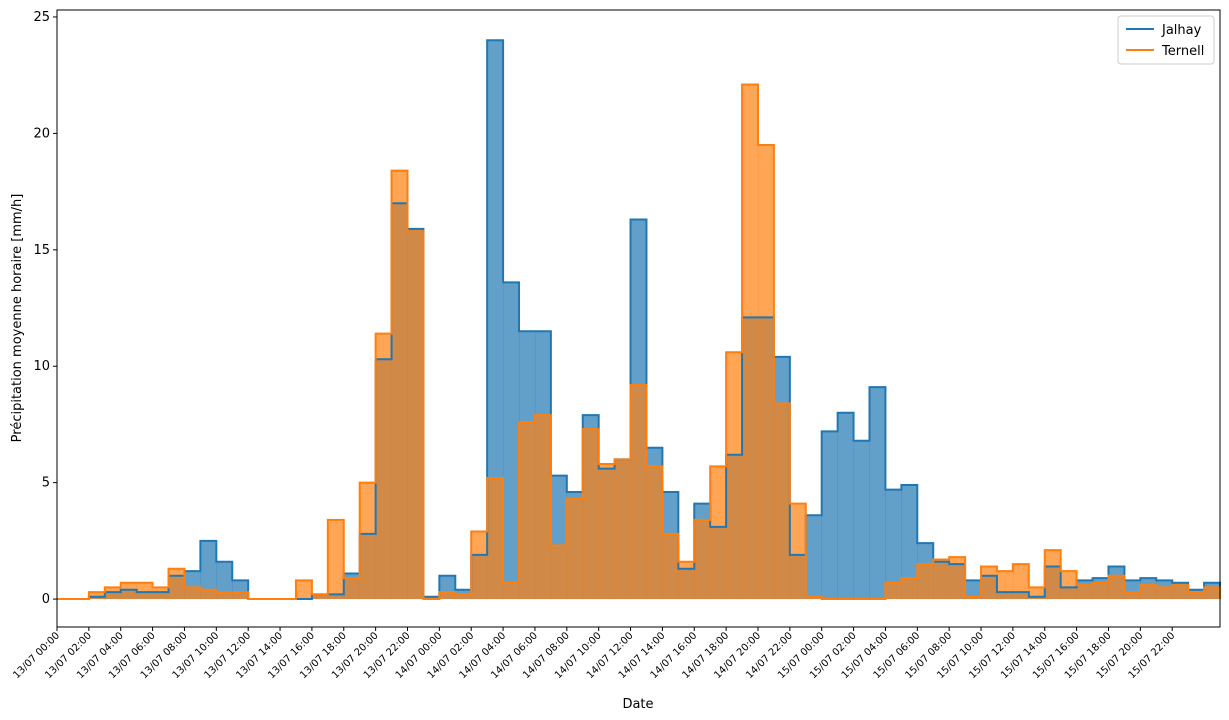 This screenshot has width=1229, height=720. I want to click on x-axis-label: Date, so click(637, 704).